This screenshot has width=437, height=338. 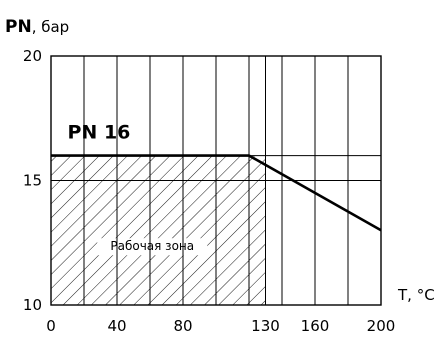 I want to click on working-zone-label-background, so click(x=152, y=247).